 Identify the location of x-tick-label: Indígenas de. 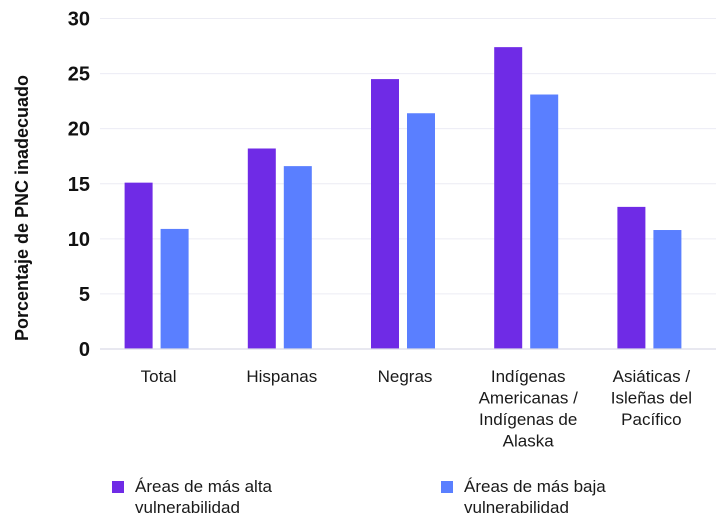
(528, 419).